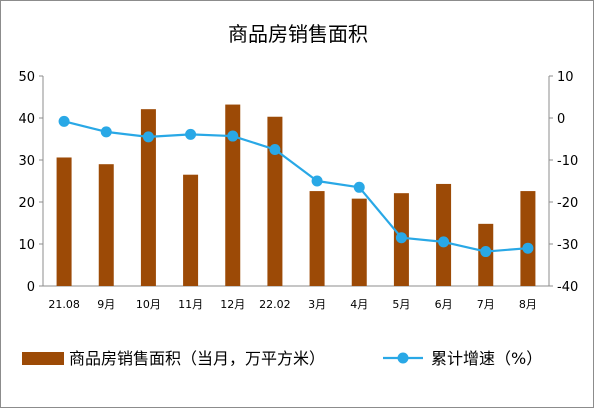 Image resolution: width=596 pixels, height=410 pixels. Describe the element at coordinates (444, 304) in the screenshot. I see `x-tick-label: 6月` at that location.